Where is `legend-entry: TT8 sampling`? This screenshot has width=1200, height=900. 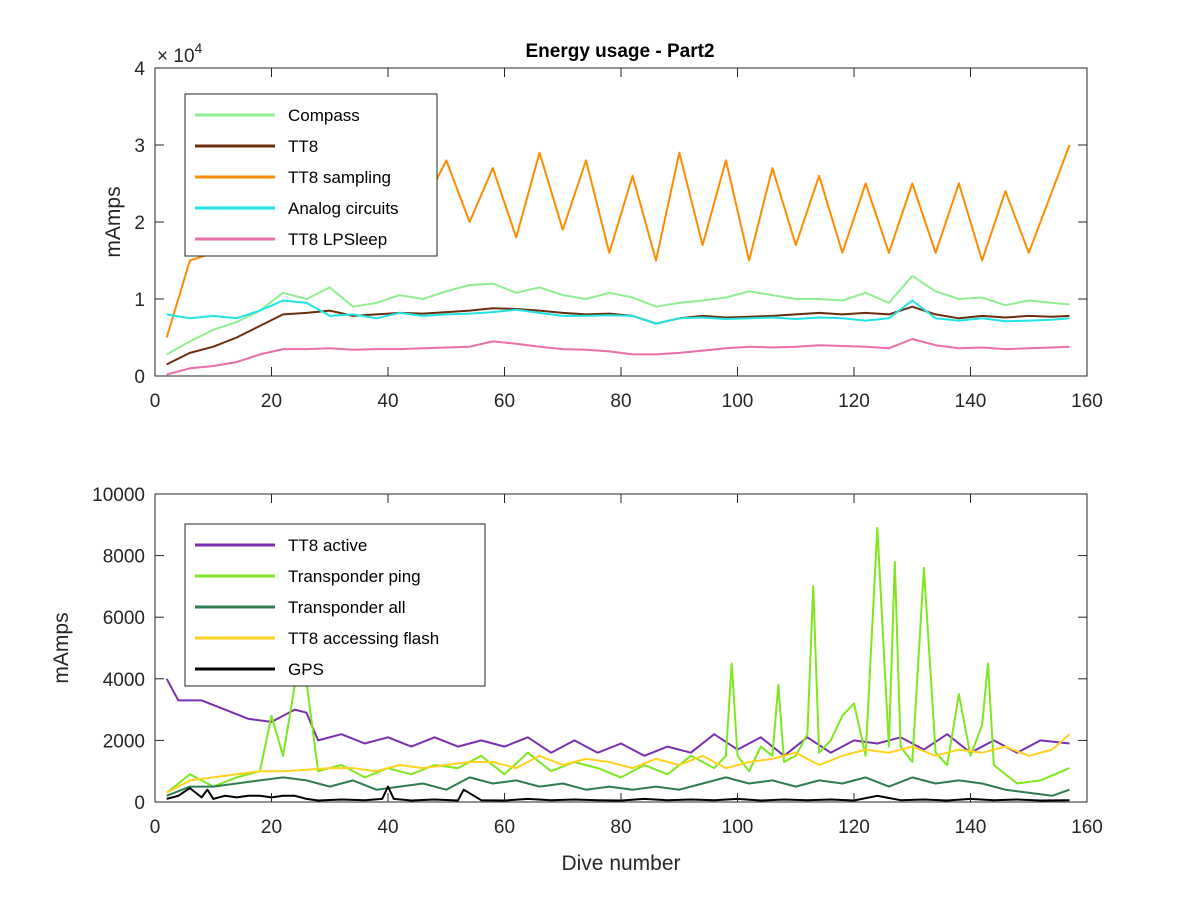
legend-entry: TT8 sampling is located at coordinates (339, 177).